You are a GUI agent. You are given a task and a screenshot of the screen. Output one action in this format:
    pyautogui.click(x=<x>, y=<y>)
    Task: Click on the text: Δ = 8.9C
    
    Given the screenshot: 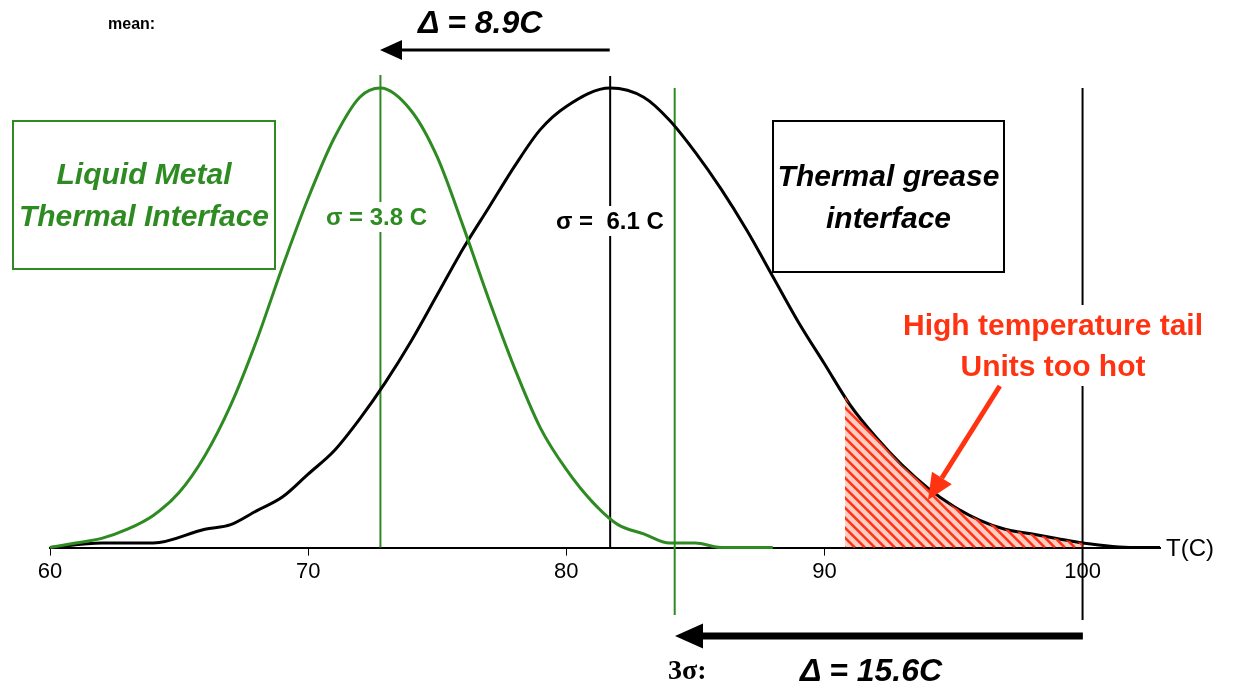 What is the action you would take?
    pyautogui.click(x=480, y=22)
    